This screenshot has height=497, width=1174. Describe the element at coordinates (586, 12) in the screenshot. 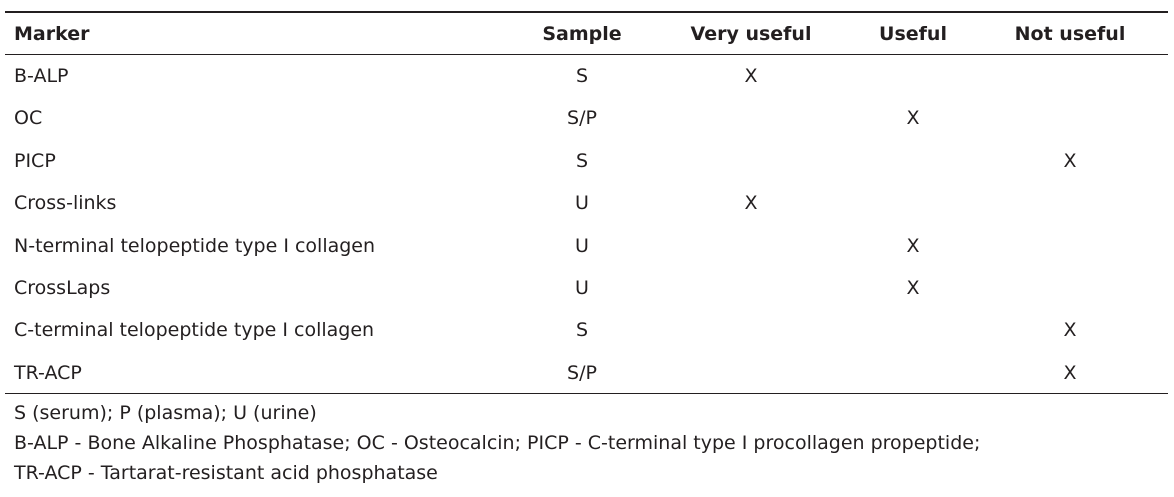

I see `top-rule` at that location.